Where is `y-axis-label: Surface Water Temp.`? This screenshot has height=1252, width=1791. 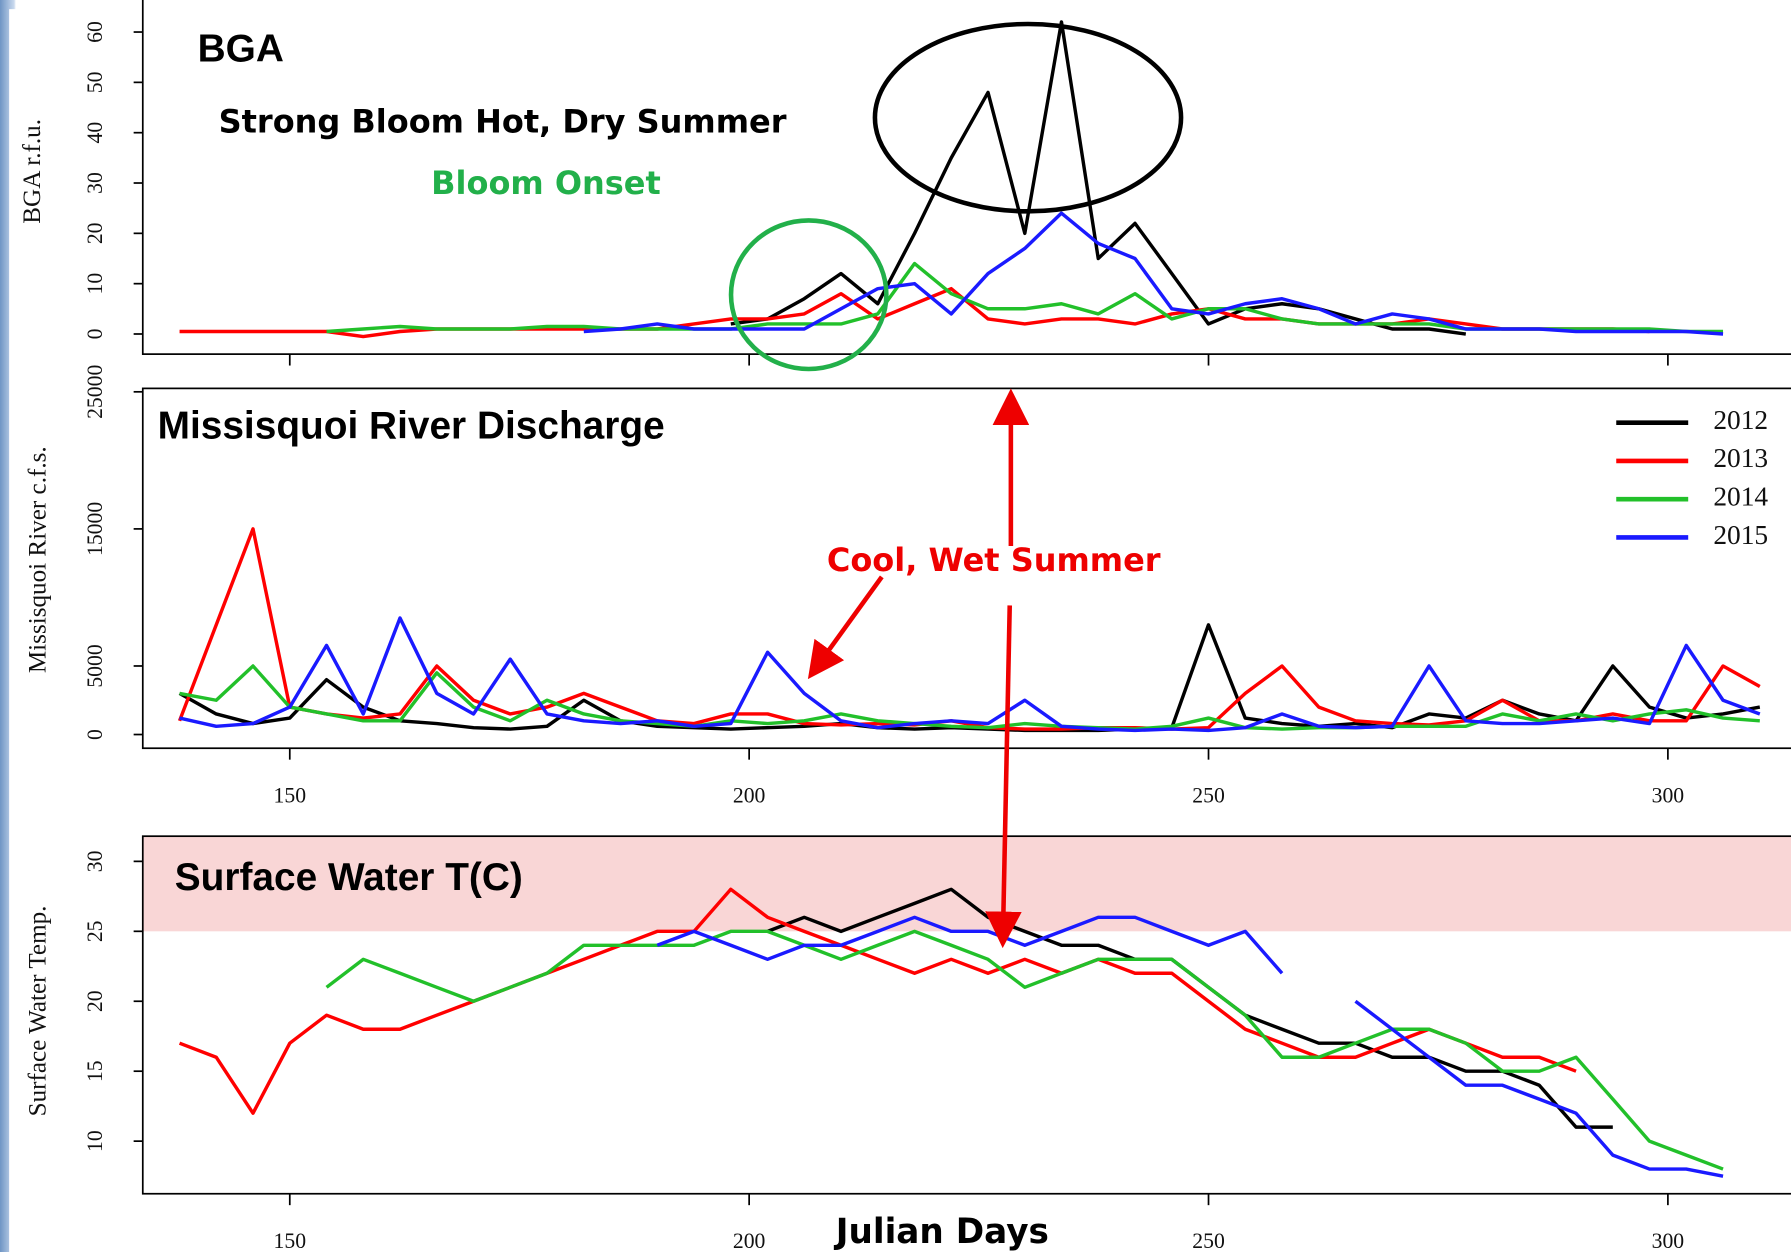
y-axis-label: Surface Water Temp. is located at coordinates (38, 1011).